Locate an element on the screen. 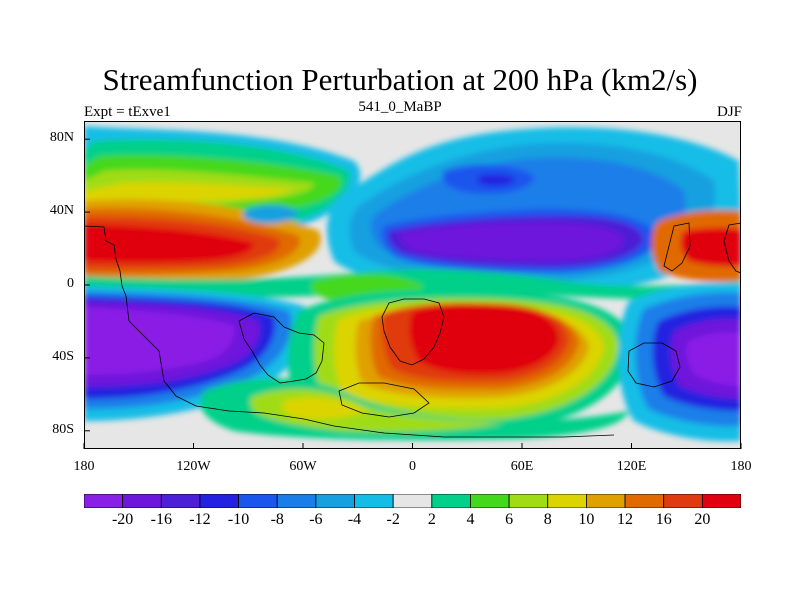 The image size is (800, 600). y-tick-label: 40S is located at coordinates (63, 356).